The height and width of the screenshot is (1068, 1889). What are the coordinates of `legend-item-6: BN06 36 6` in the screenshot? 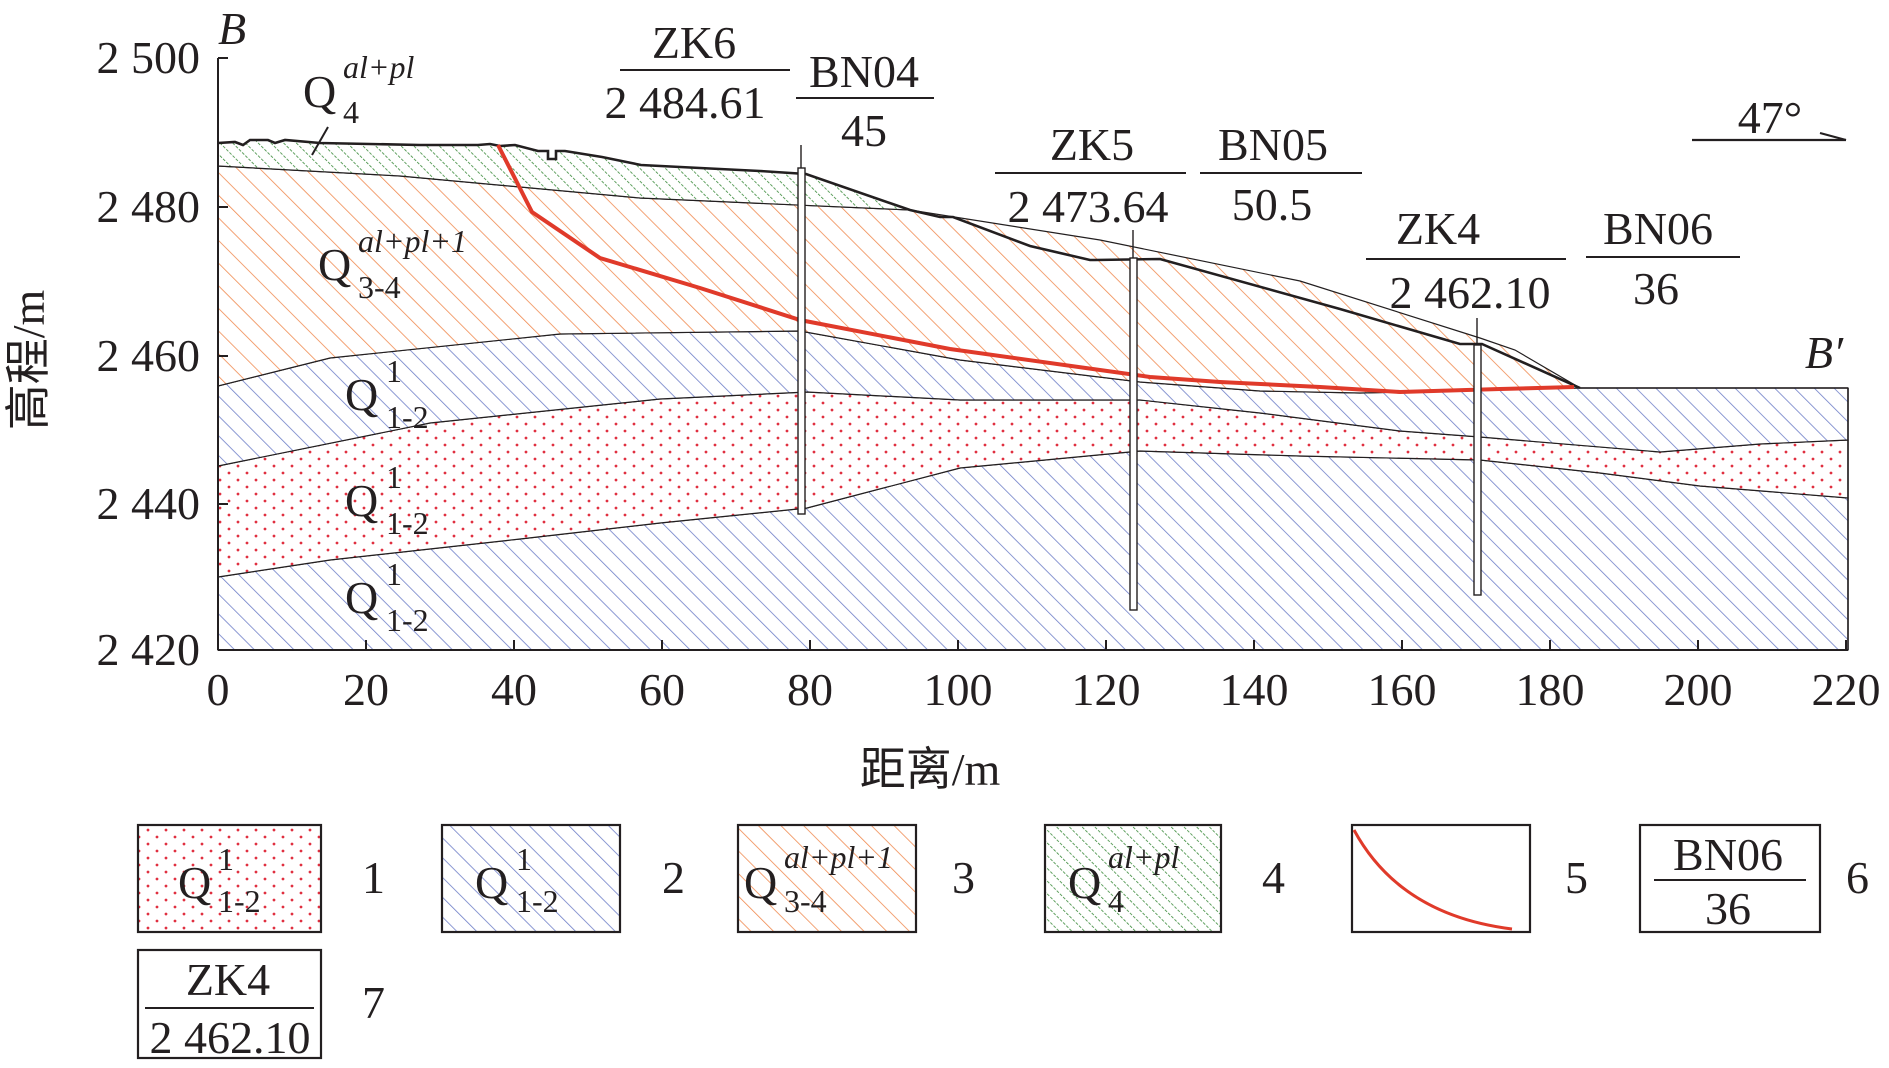 It's located at (1753, 878).